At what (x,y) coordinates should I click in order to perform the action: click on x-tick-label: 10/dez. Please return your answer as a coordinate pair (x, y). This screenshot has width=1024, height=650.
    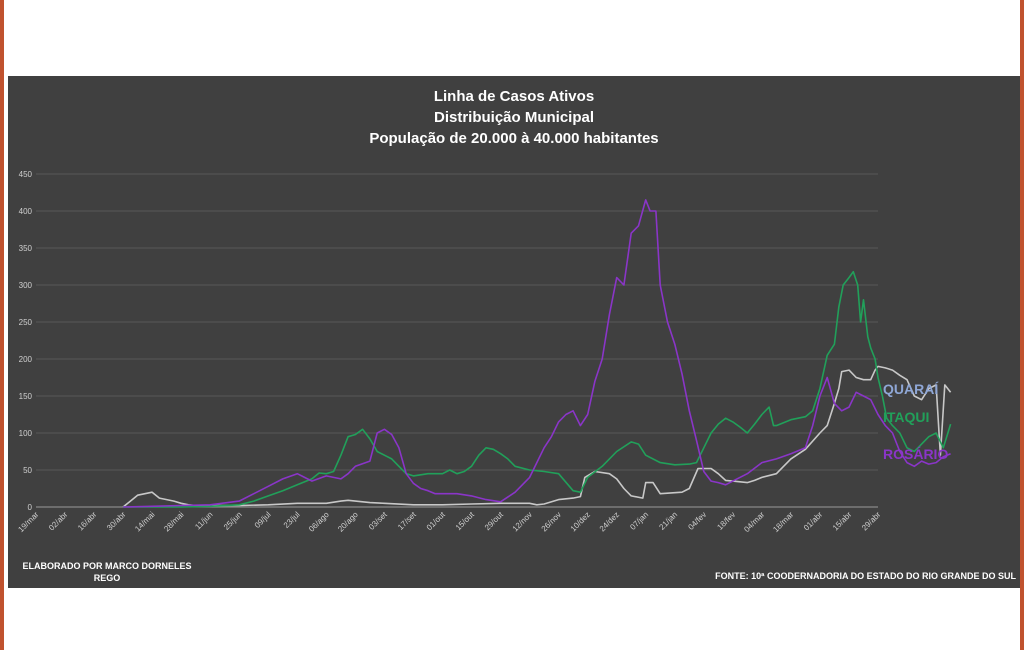
    Looking at the image, I should click on (580, 521).